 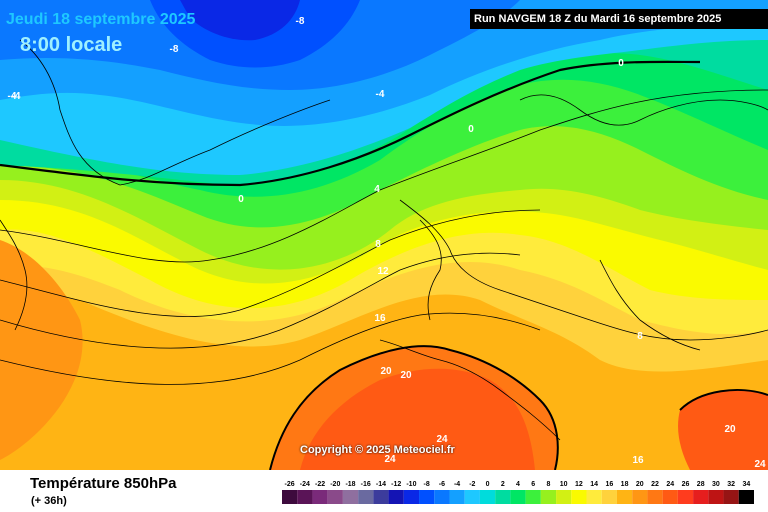 What do you see at coordinates (411, 484) in the screenshot?
I see `scale-tick-label: -10` at bounding box center [411, 484].